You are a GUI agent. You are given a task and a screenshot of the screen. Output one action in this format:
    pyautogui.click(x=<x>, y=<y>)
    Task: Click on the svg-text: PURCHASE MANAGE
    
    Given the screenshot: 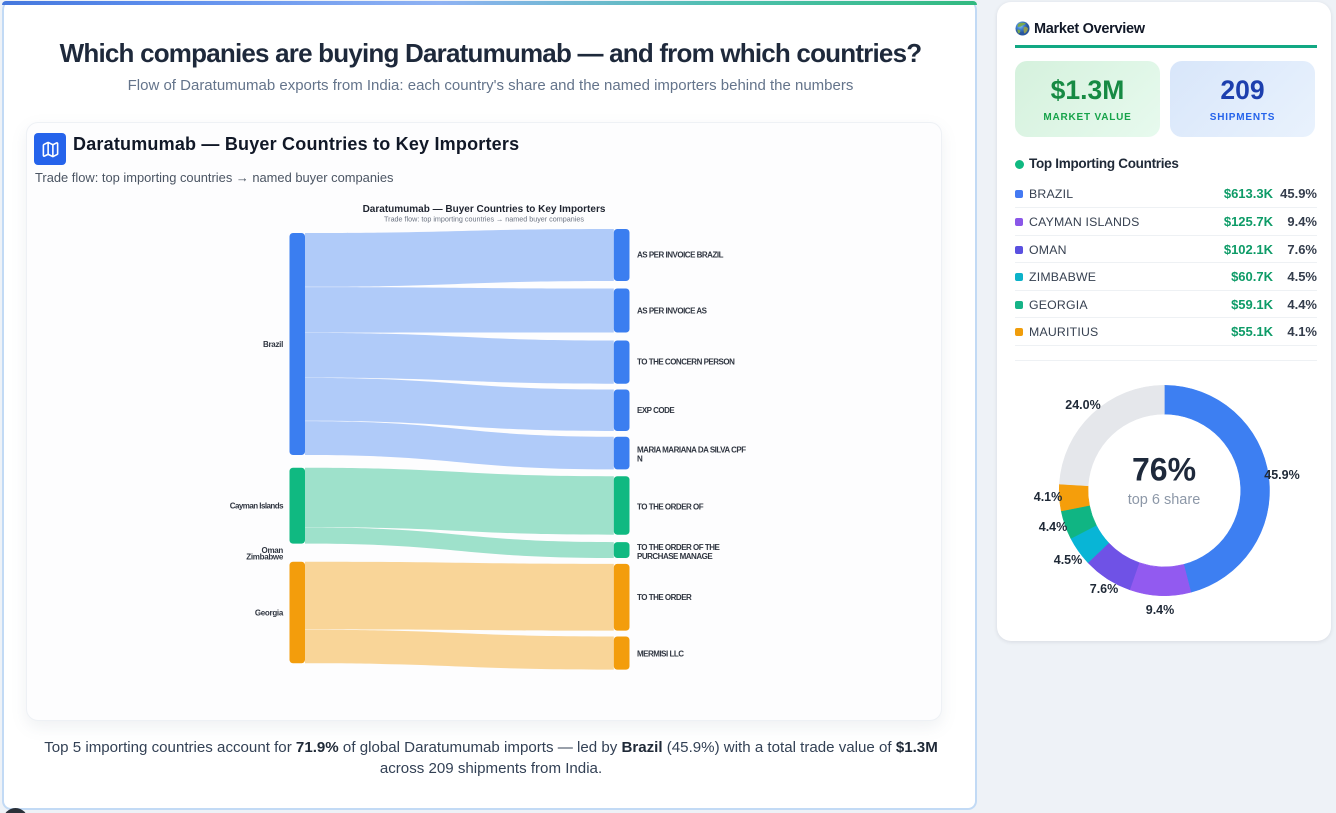 What is the action you would take?
    pyautogui.click(x=675, y=556)
    